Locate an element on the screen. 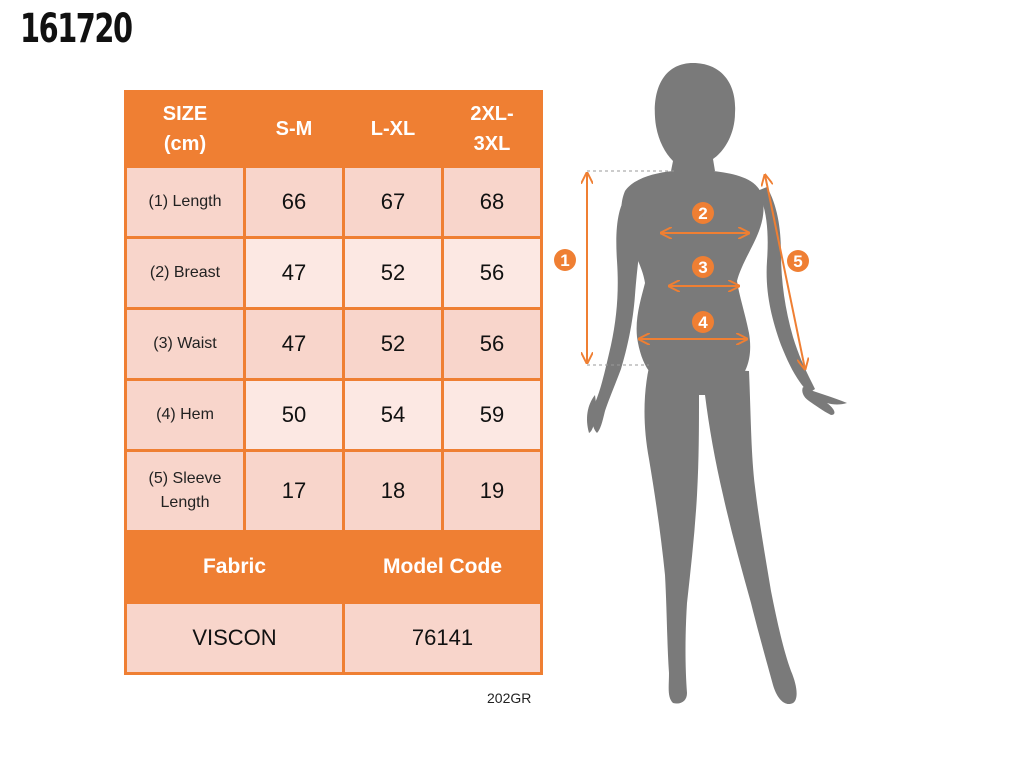  header-size-cell: SIZE (cm) is located at coordinates (185, 129).